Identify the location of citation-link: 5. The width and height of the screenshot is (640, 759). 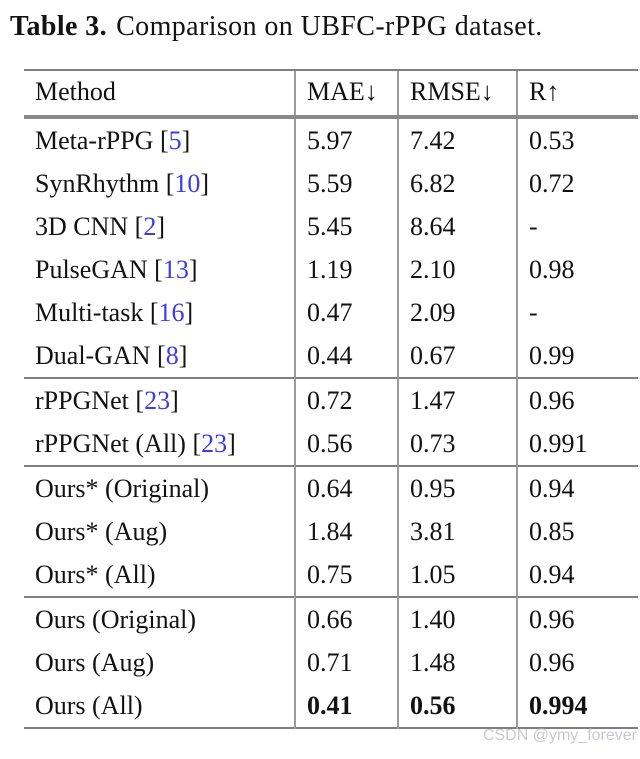
(175, 140).